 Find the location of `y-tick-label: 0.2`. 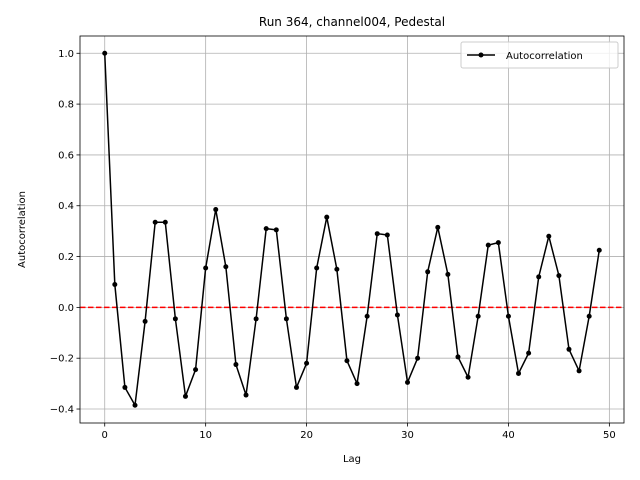

y-tick-label: 0.2 is located at coordinates (66, 257).